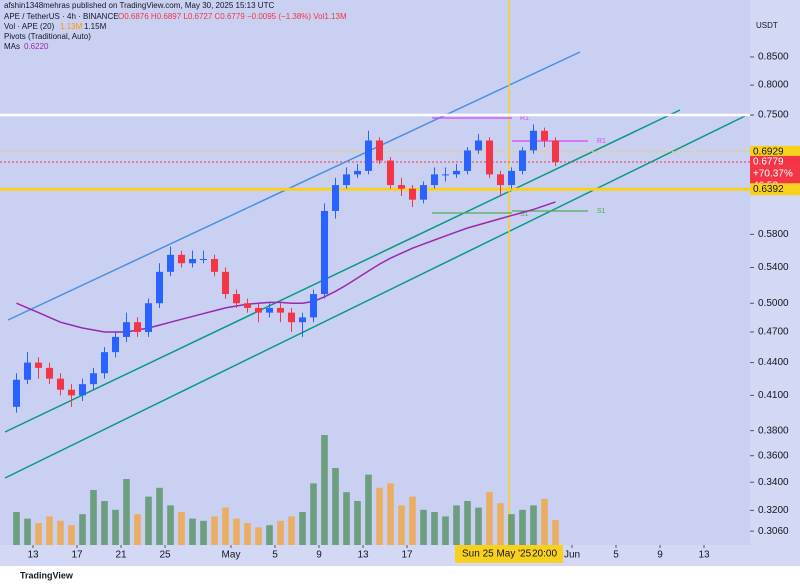 This screenshot has height=586, width=800. What do you see at coordinates (165, 555) in the screenshot?
I see `x-tick-label: 25` at bounding box center [165, 555].